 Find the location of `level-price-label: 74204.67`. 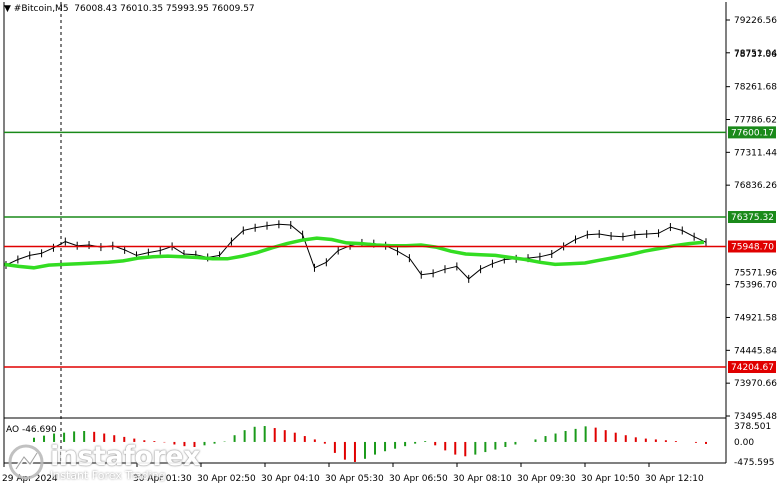

level-price-label: 74204.67 is located at coordinates (752, 368).